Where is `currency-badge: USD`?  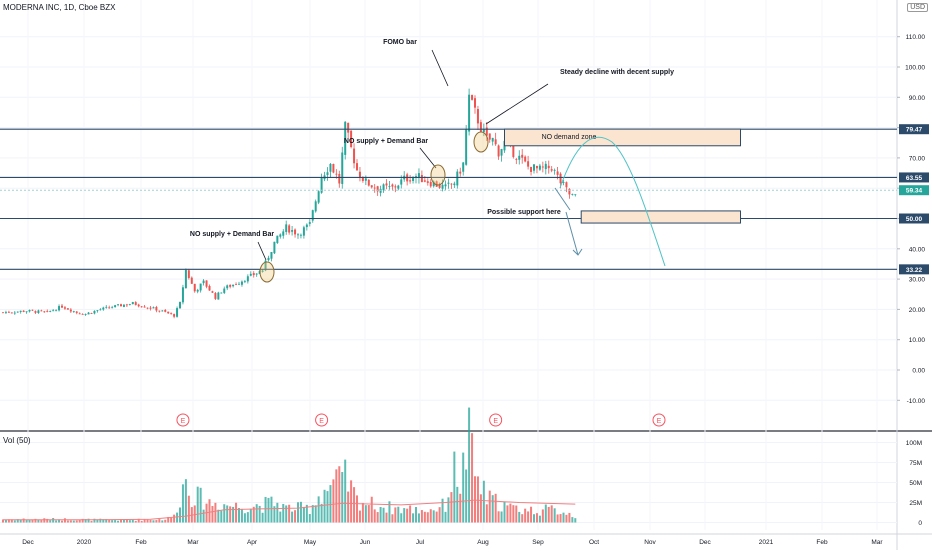
currency-badge: USD is located at coordinates (917, 7).